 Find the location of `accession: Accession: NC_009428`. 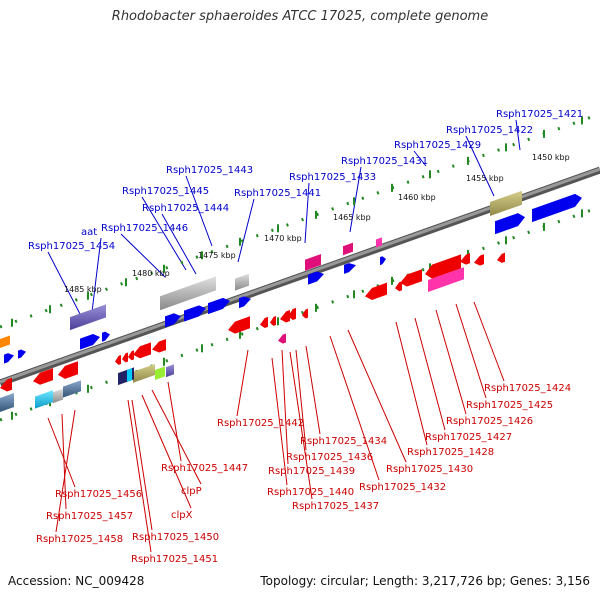

accession: Accession: NC_009428 is located at coordinates (76, 581).